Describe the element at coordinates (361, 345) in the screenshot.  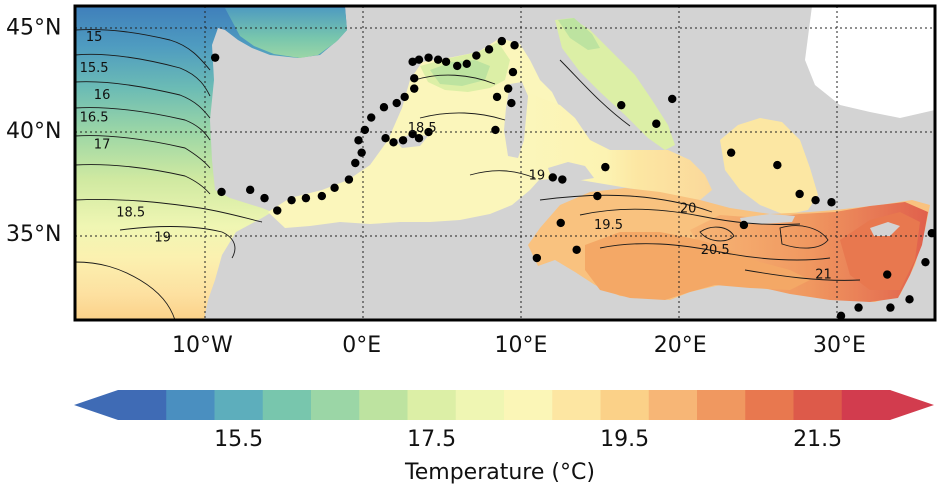
I see `lon-tick-label: 0°E` at that location.